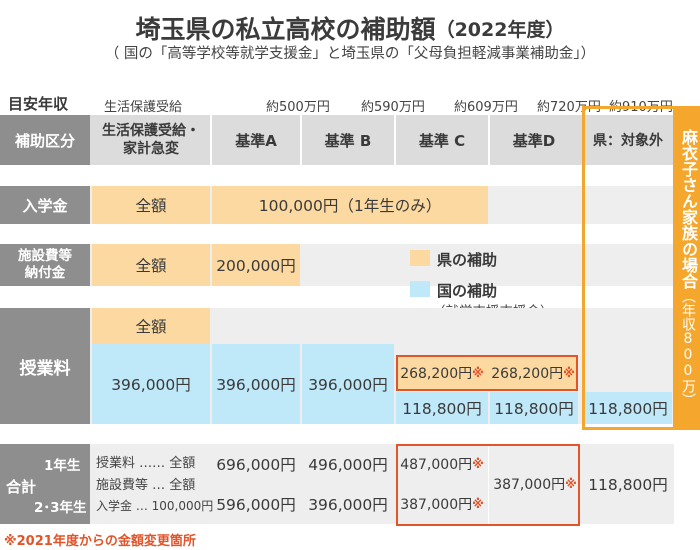 The width and height of the screenshot is (700, 550). Describe the element at coordinates (151, 265) in the screenshot. I see `facility-welfare: 全額` at that location.